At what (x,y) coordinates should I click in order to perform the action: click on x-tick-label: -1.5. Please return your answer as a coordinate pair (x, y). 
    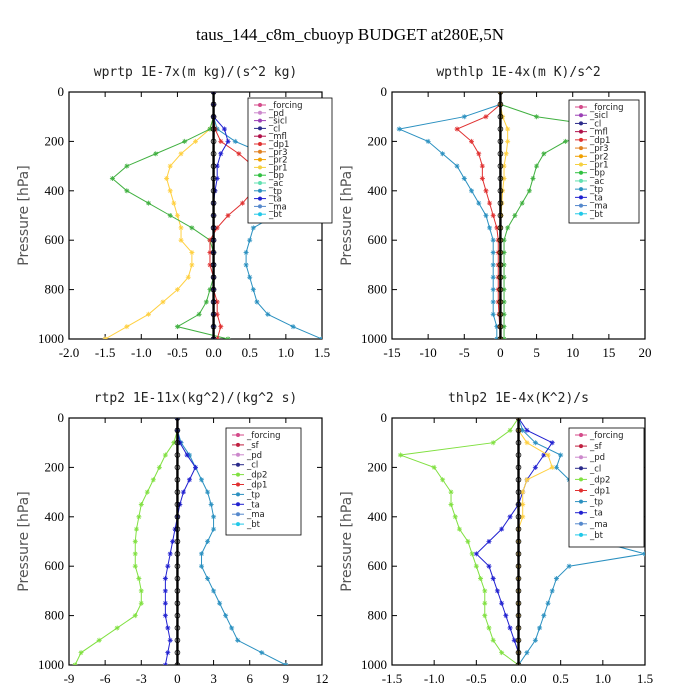
    Looking at the image, I should click on (392, 678).